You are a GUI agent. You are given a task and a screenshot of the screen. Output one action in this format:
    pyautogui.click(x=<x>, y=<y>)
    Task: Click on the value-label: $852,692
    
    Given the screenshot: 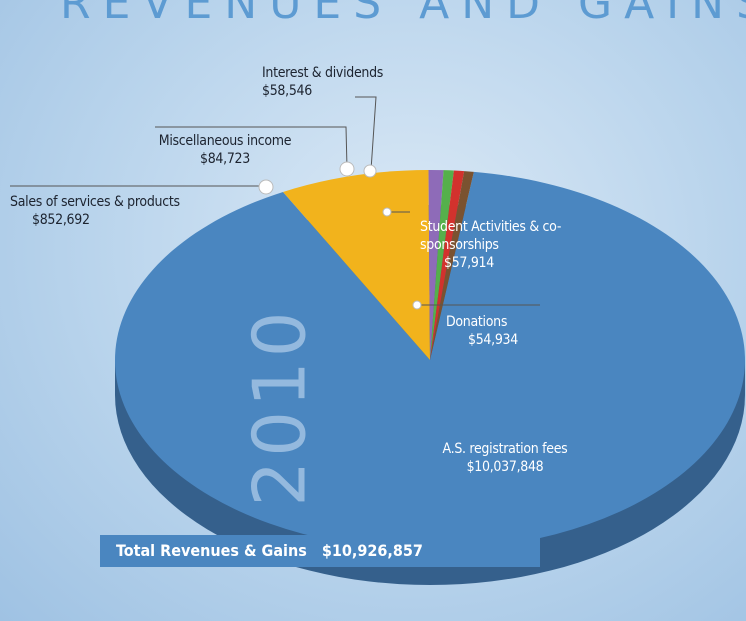 What is the action you would take?
    pyautogui.click(x=61, y=220)
    